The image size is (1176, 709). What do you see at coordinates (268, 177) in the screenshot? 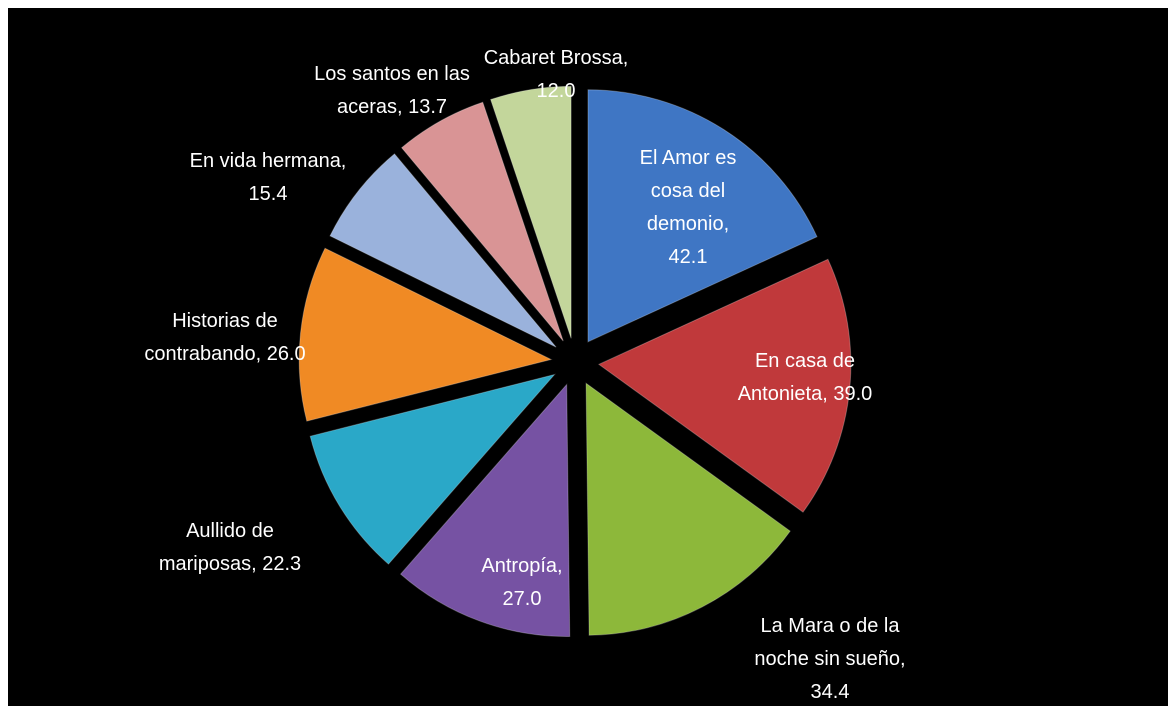
I see `data-label: En vida hermana, 15.4` at bounding box center [268, 177].